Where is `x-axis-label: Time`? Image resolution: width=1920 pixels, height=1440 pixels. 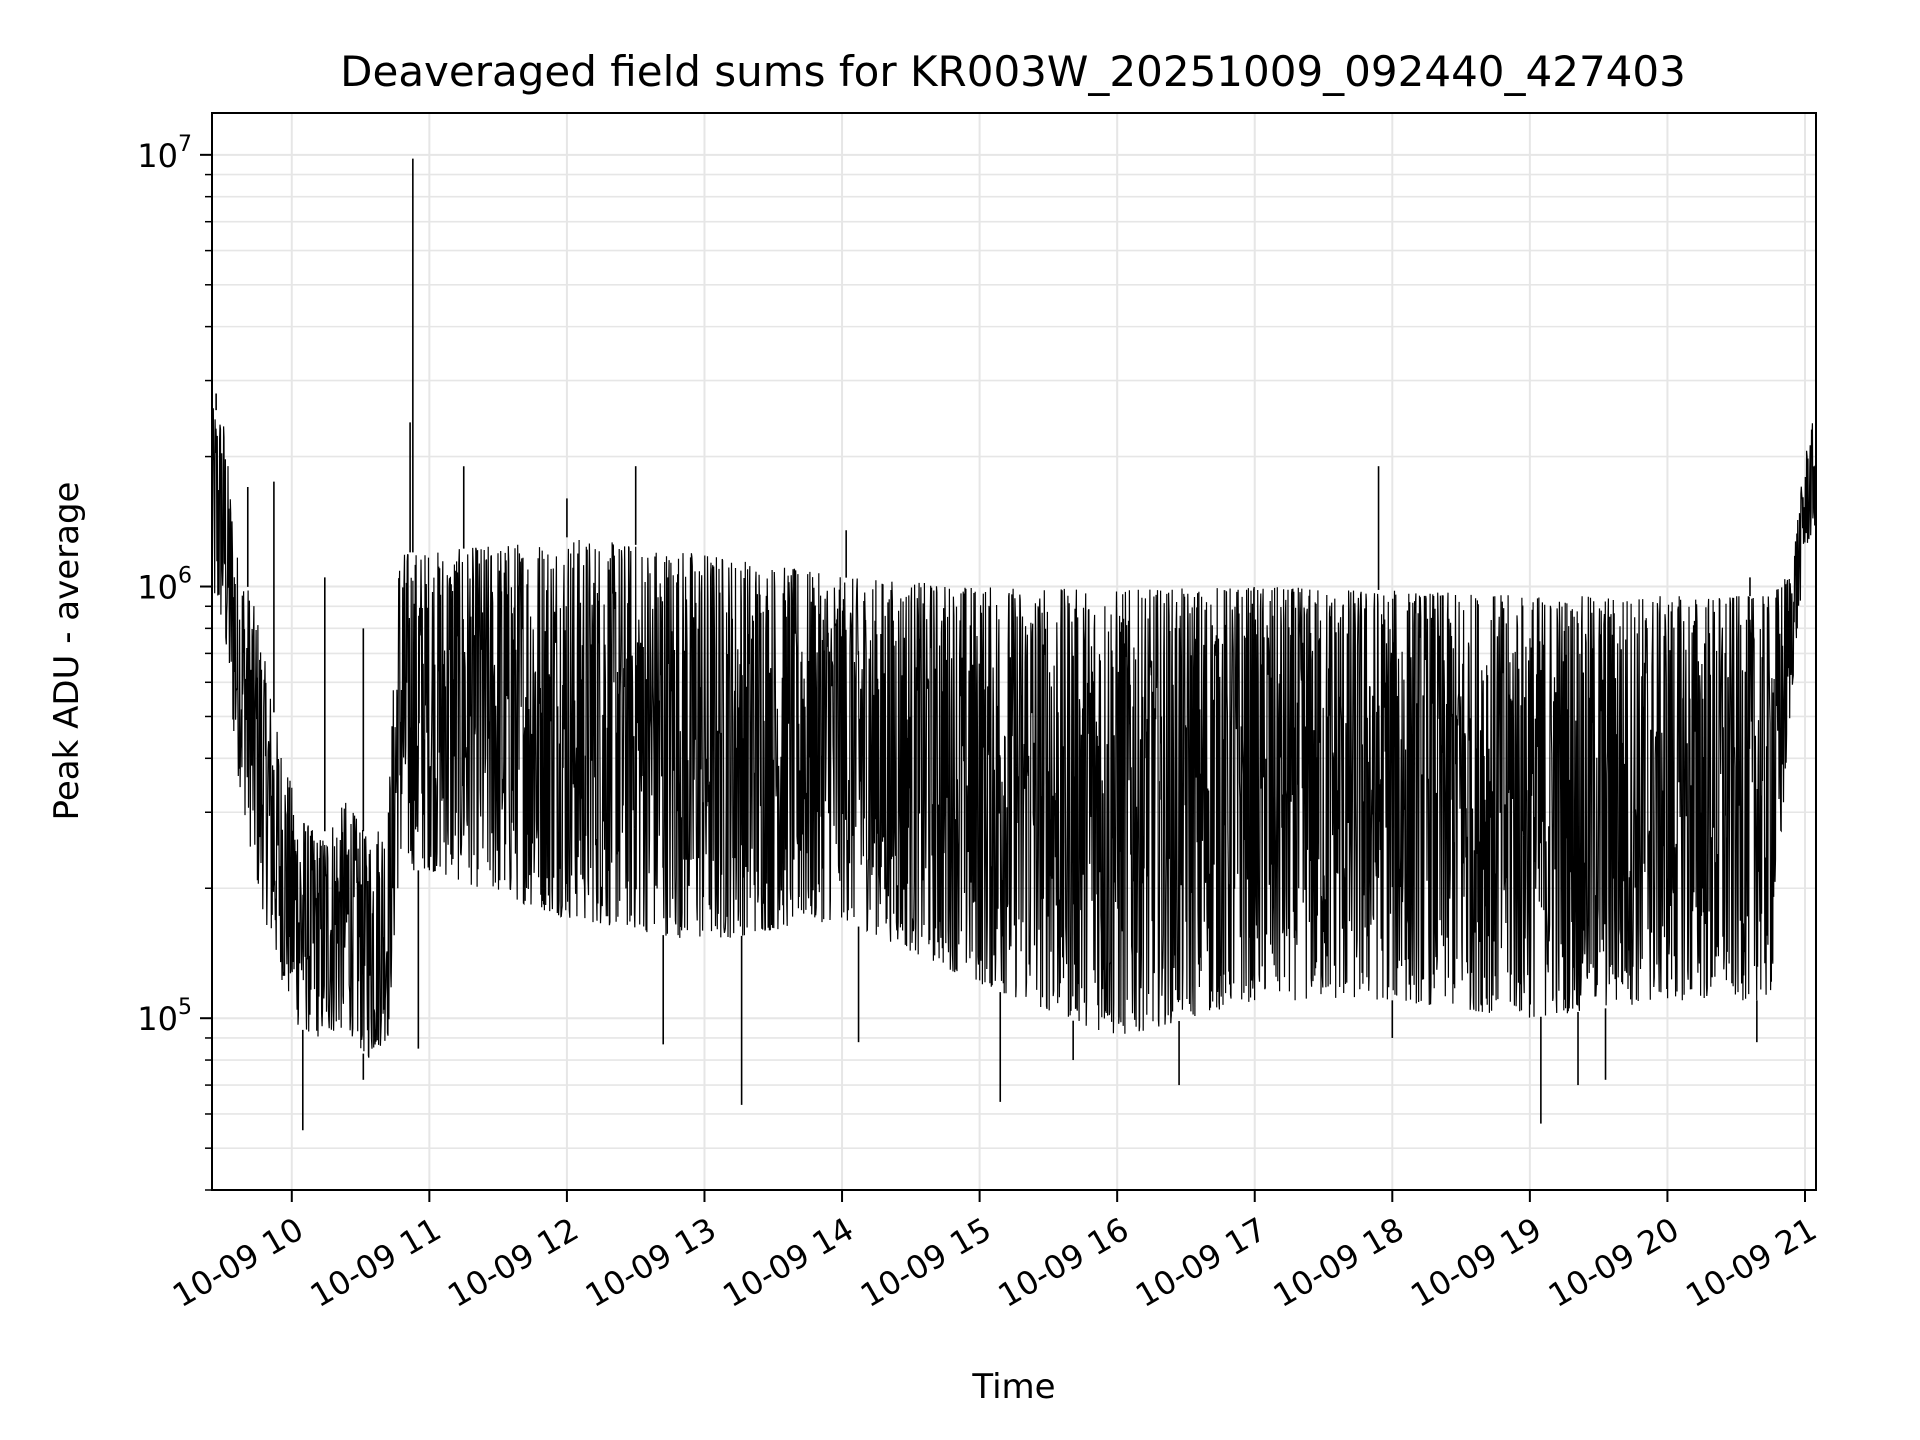
x-axis-label: Time is located at coordinates (1013, 1387).